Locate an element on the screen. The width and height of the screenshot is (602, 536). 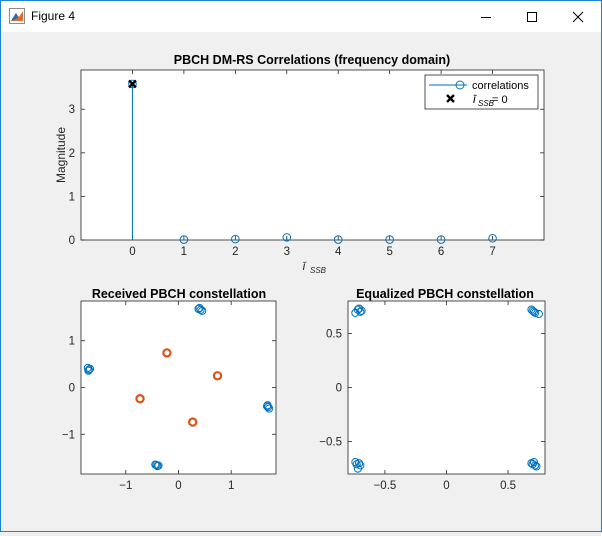
x-tick-label: 0.5 is located at coordinates (508, 486).